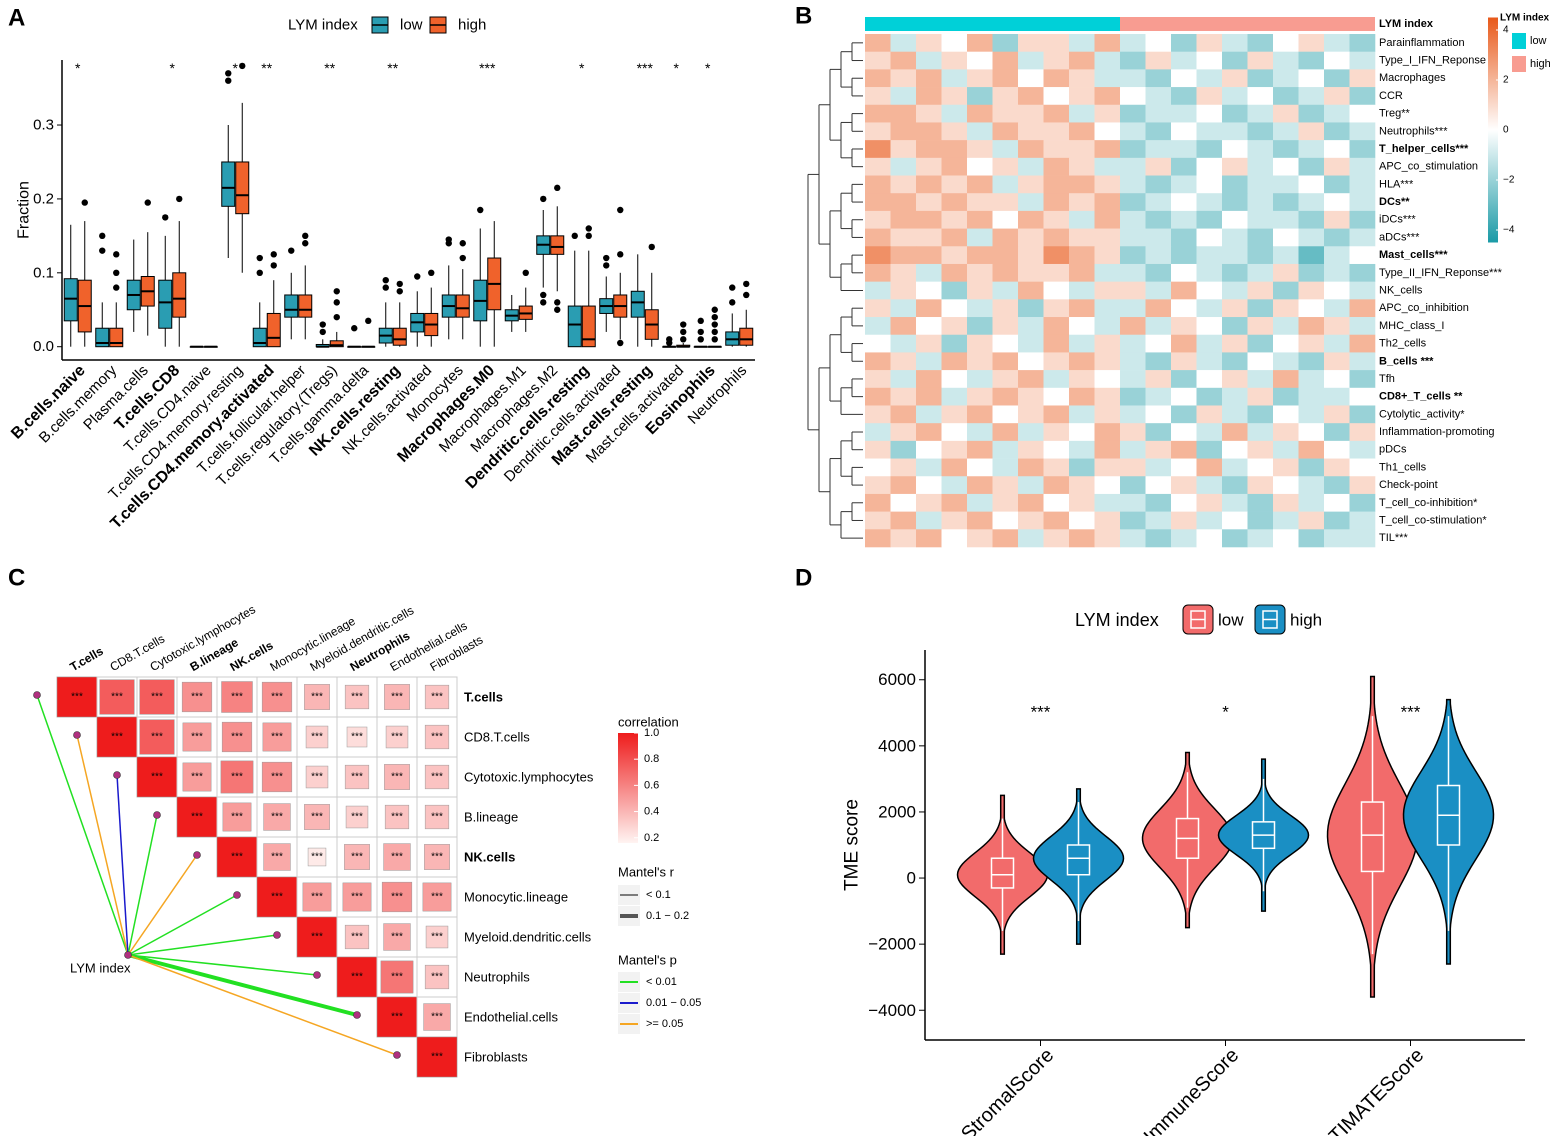 The height and width of the screenshot is (1136, 1550). Describe the element at coordinates (1401, 291) in the screenshot. I see `row-label: NK_cells` at that location.